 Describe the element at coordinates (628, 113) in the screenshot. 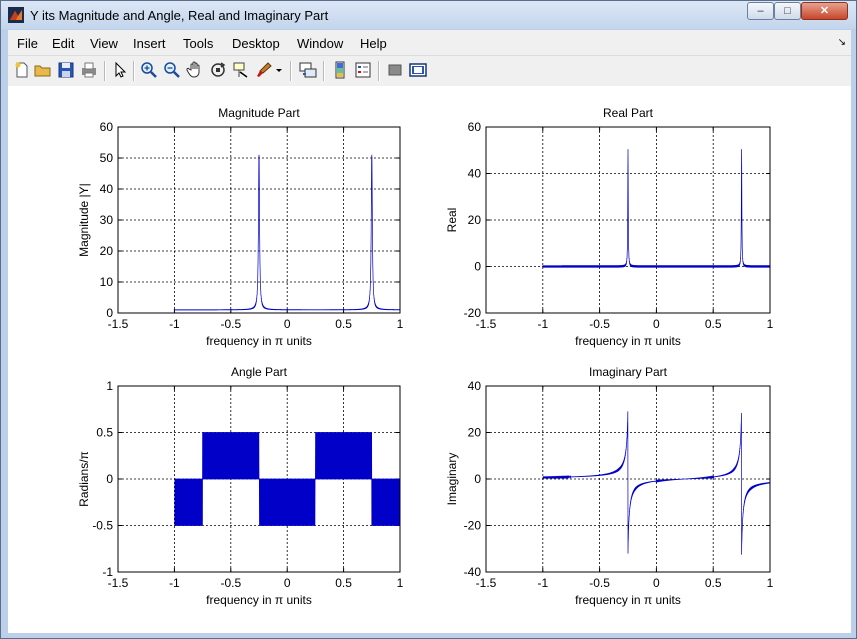

I see `axes-title: Real Part` at that location.